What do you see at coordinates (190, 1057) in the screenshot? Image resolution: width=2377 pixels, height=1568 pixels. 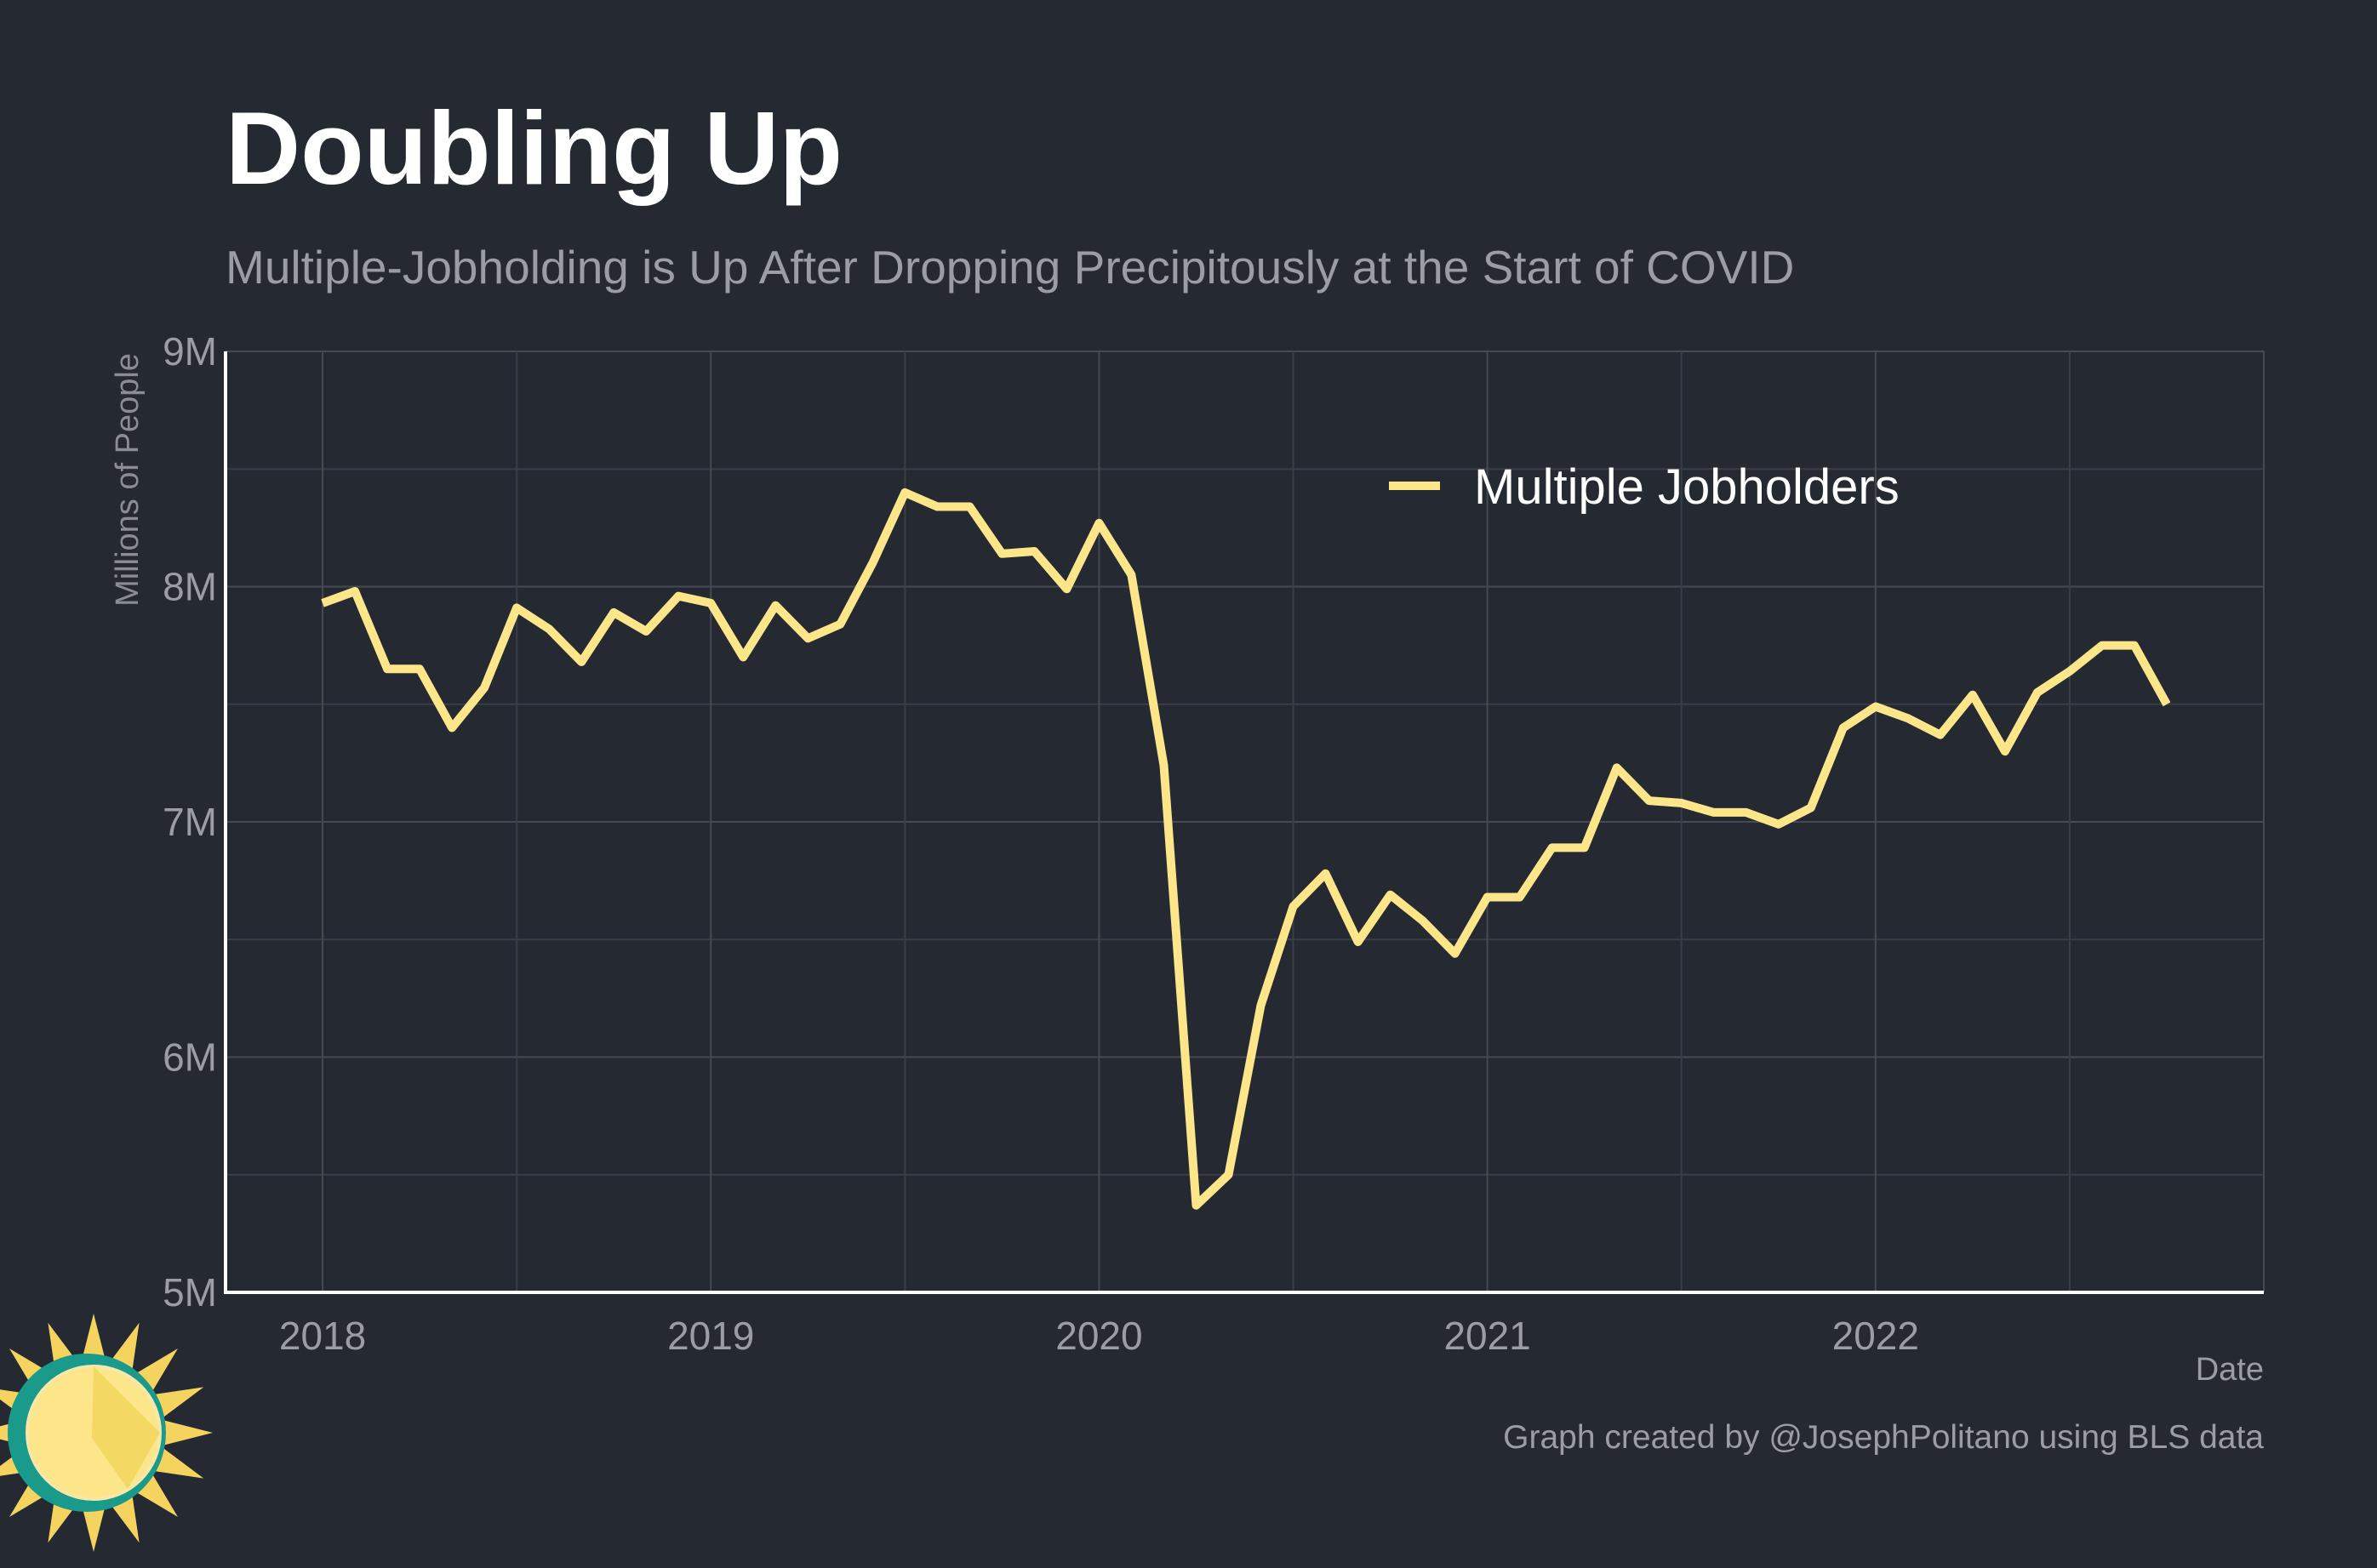 I see `y-tick-label: 6M` at bounding box center [190, 1057].